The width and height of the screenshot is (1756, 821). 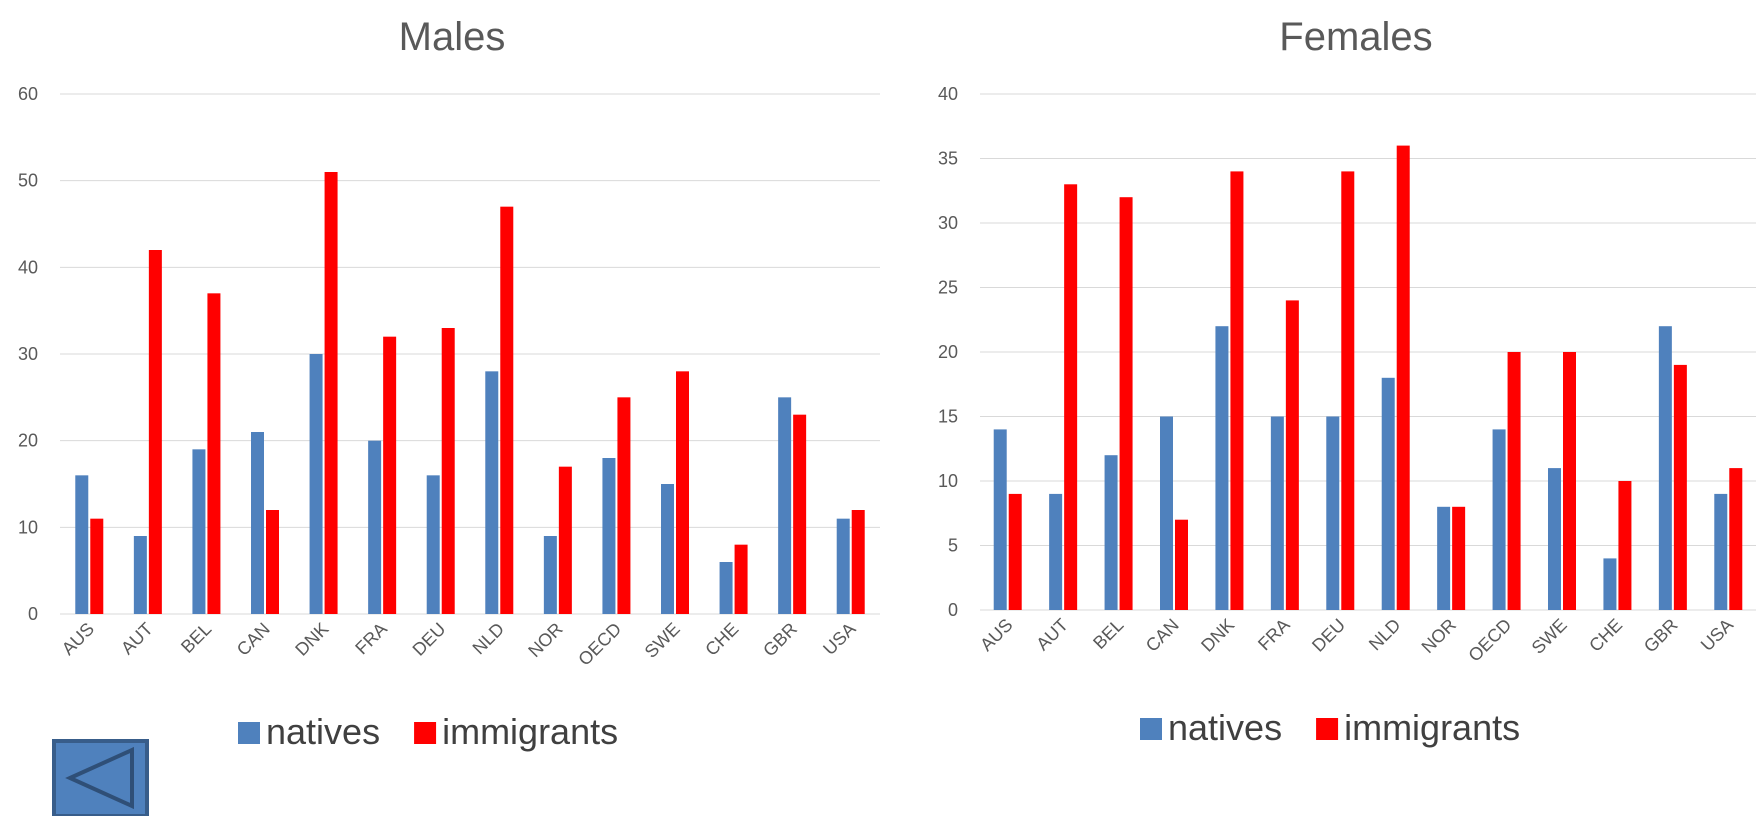 I want to click on y-tick-label: 35, so click(x=948, y=159).